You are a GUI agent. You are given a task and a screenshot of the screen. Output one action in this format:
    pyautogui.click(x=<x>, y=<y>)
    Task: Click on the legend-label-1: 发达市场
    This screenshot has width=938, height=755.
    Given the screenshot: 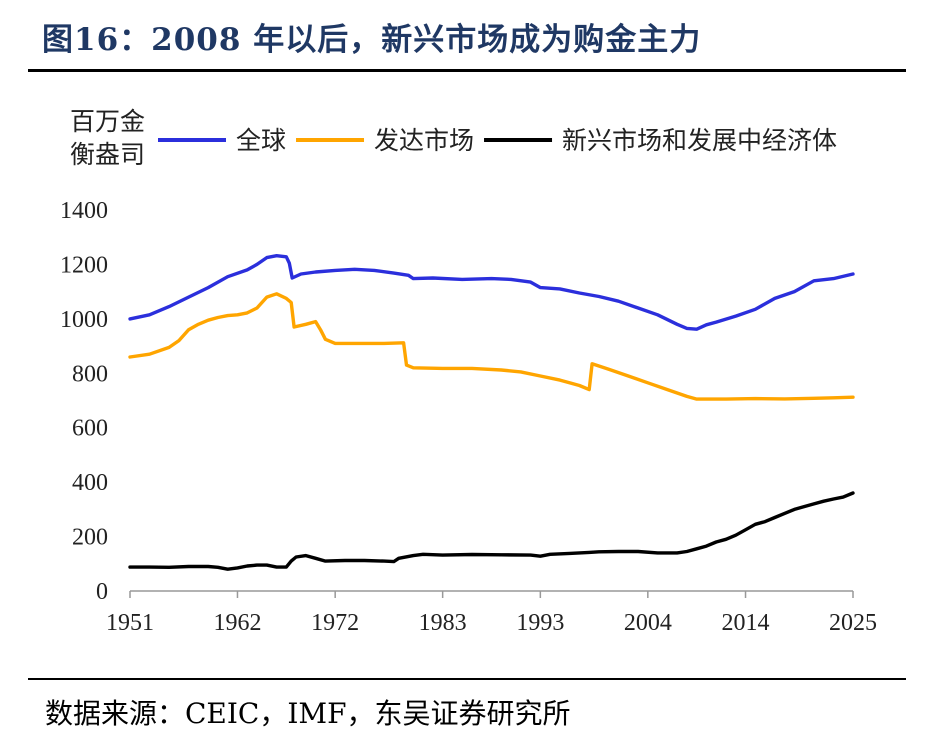 What is the action you would take?
    pyautogui.click(x=424, y=140)
    